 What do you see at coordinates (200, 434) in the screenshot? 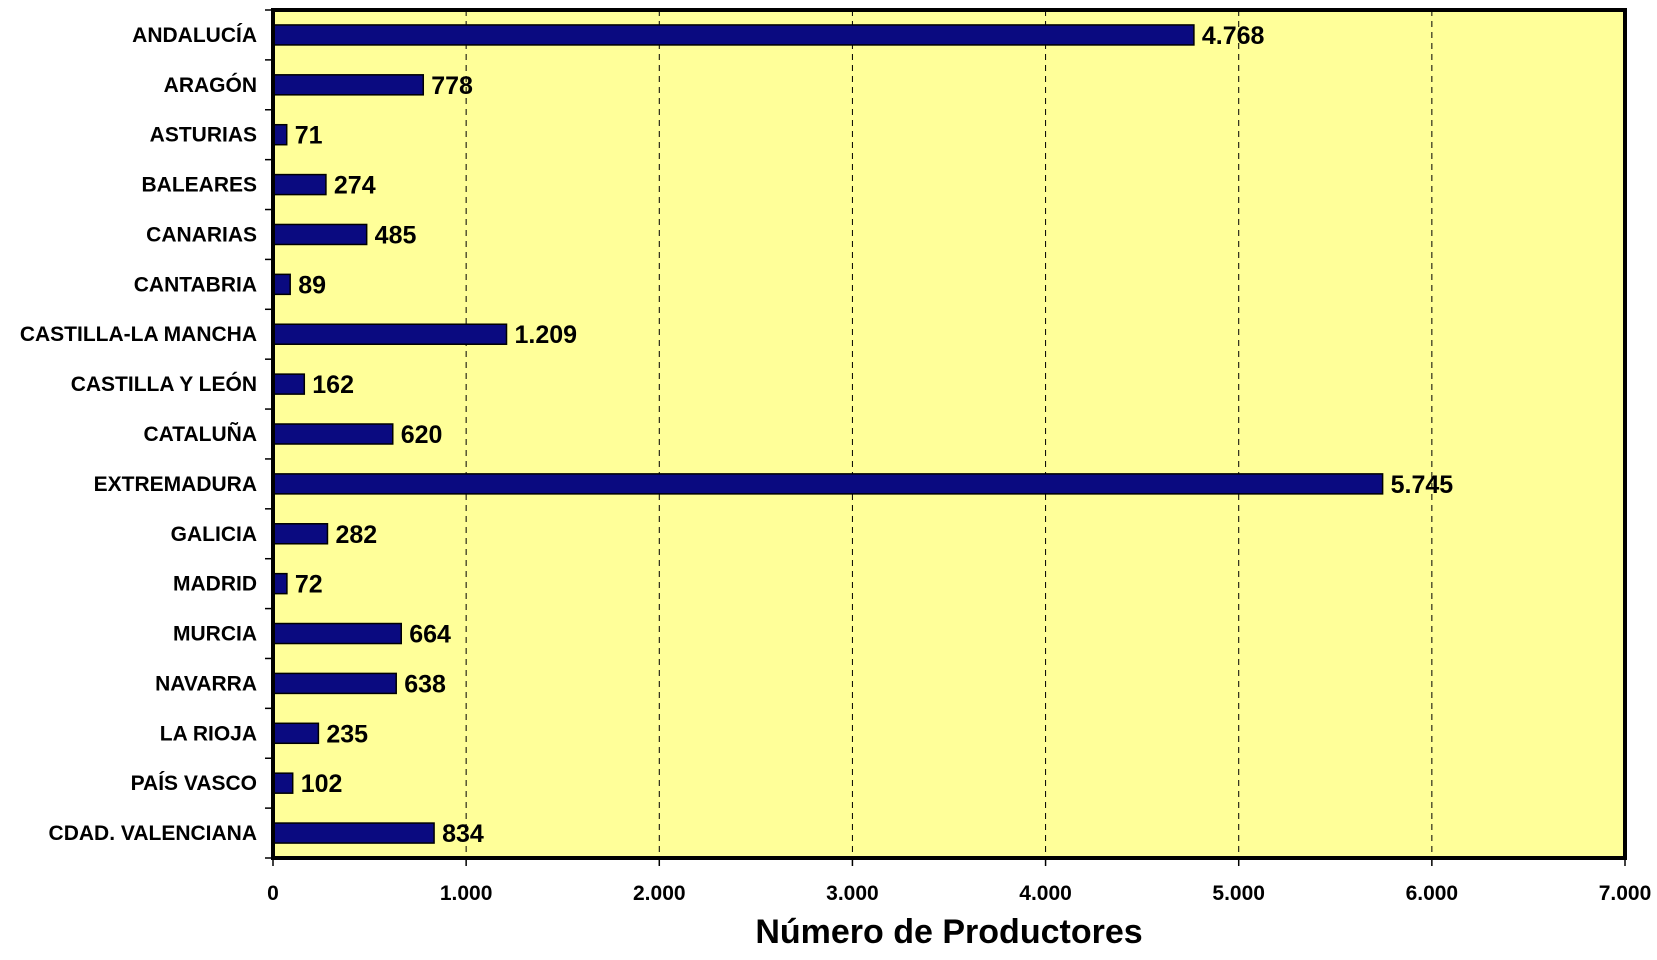
I see `category-label: CATALUÑA` at bounding box center [200, 434].